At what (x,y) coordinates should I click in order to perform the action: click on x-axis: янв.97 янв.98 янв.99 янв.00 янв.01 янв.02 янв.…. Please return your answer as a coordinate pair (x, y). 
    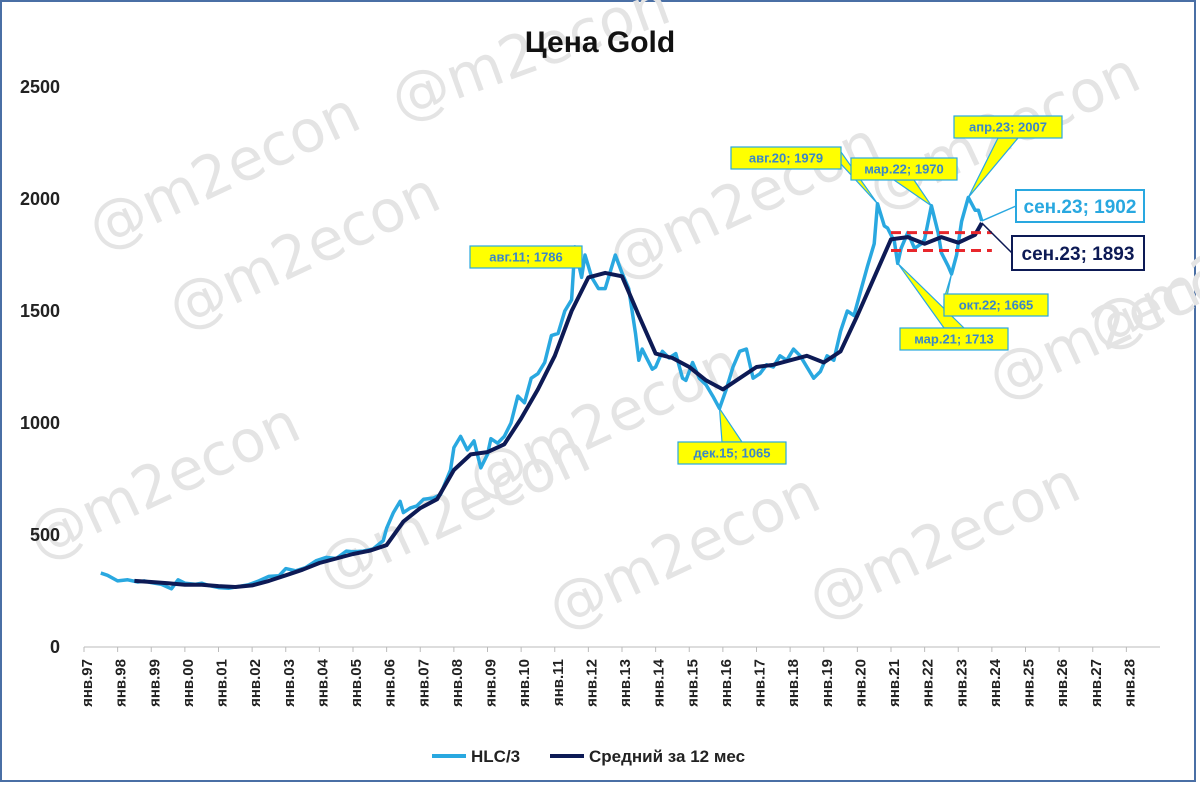
    Looking at the image, I should click on (619, 676).